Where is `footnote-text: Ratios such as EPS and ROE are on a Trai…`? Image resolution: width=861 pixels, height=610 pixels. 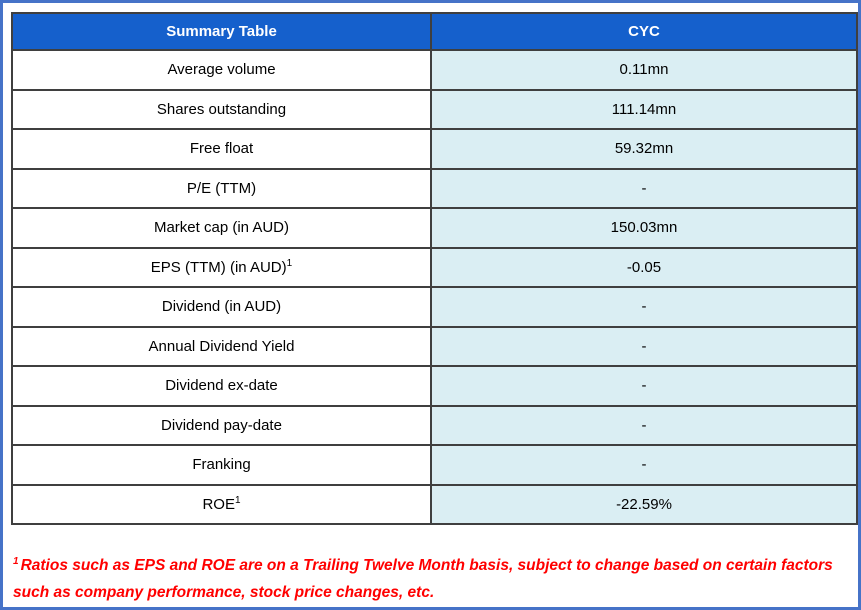
footnote-text: Ratios such as EPS and ROE are on a Trai… is located at coordinates (423, 579).